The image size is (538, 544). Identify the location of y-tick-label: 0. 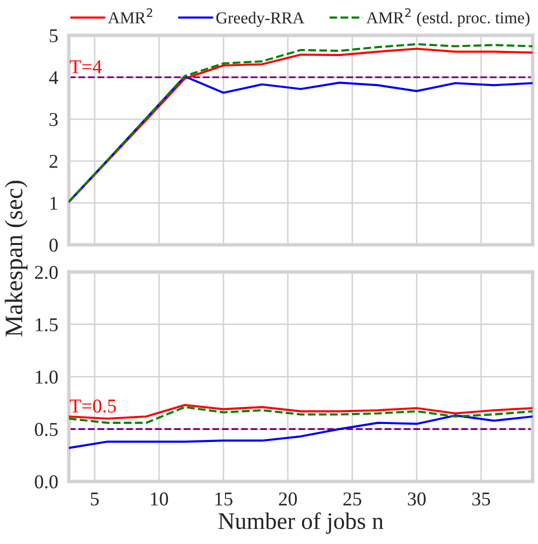
(53, 245).